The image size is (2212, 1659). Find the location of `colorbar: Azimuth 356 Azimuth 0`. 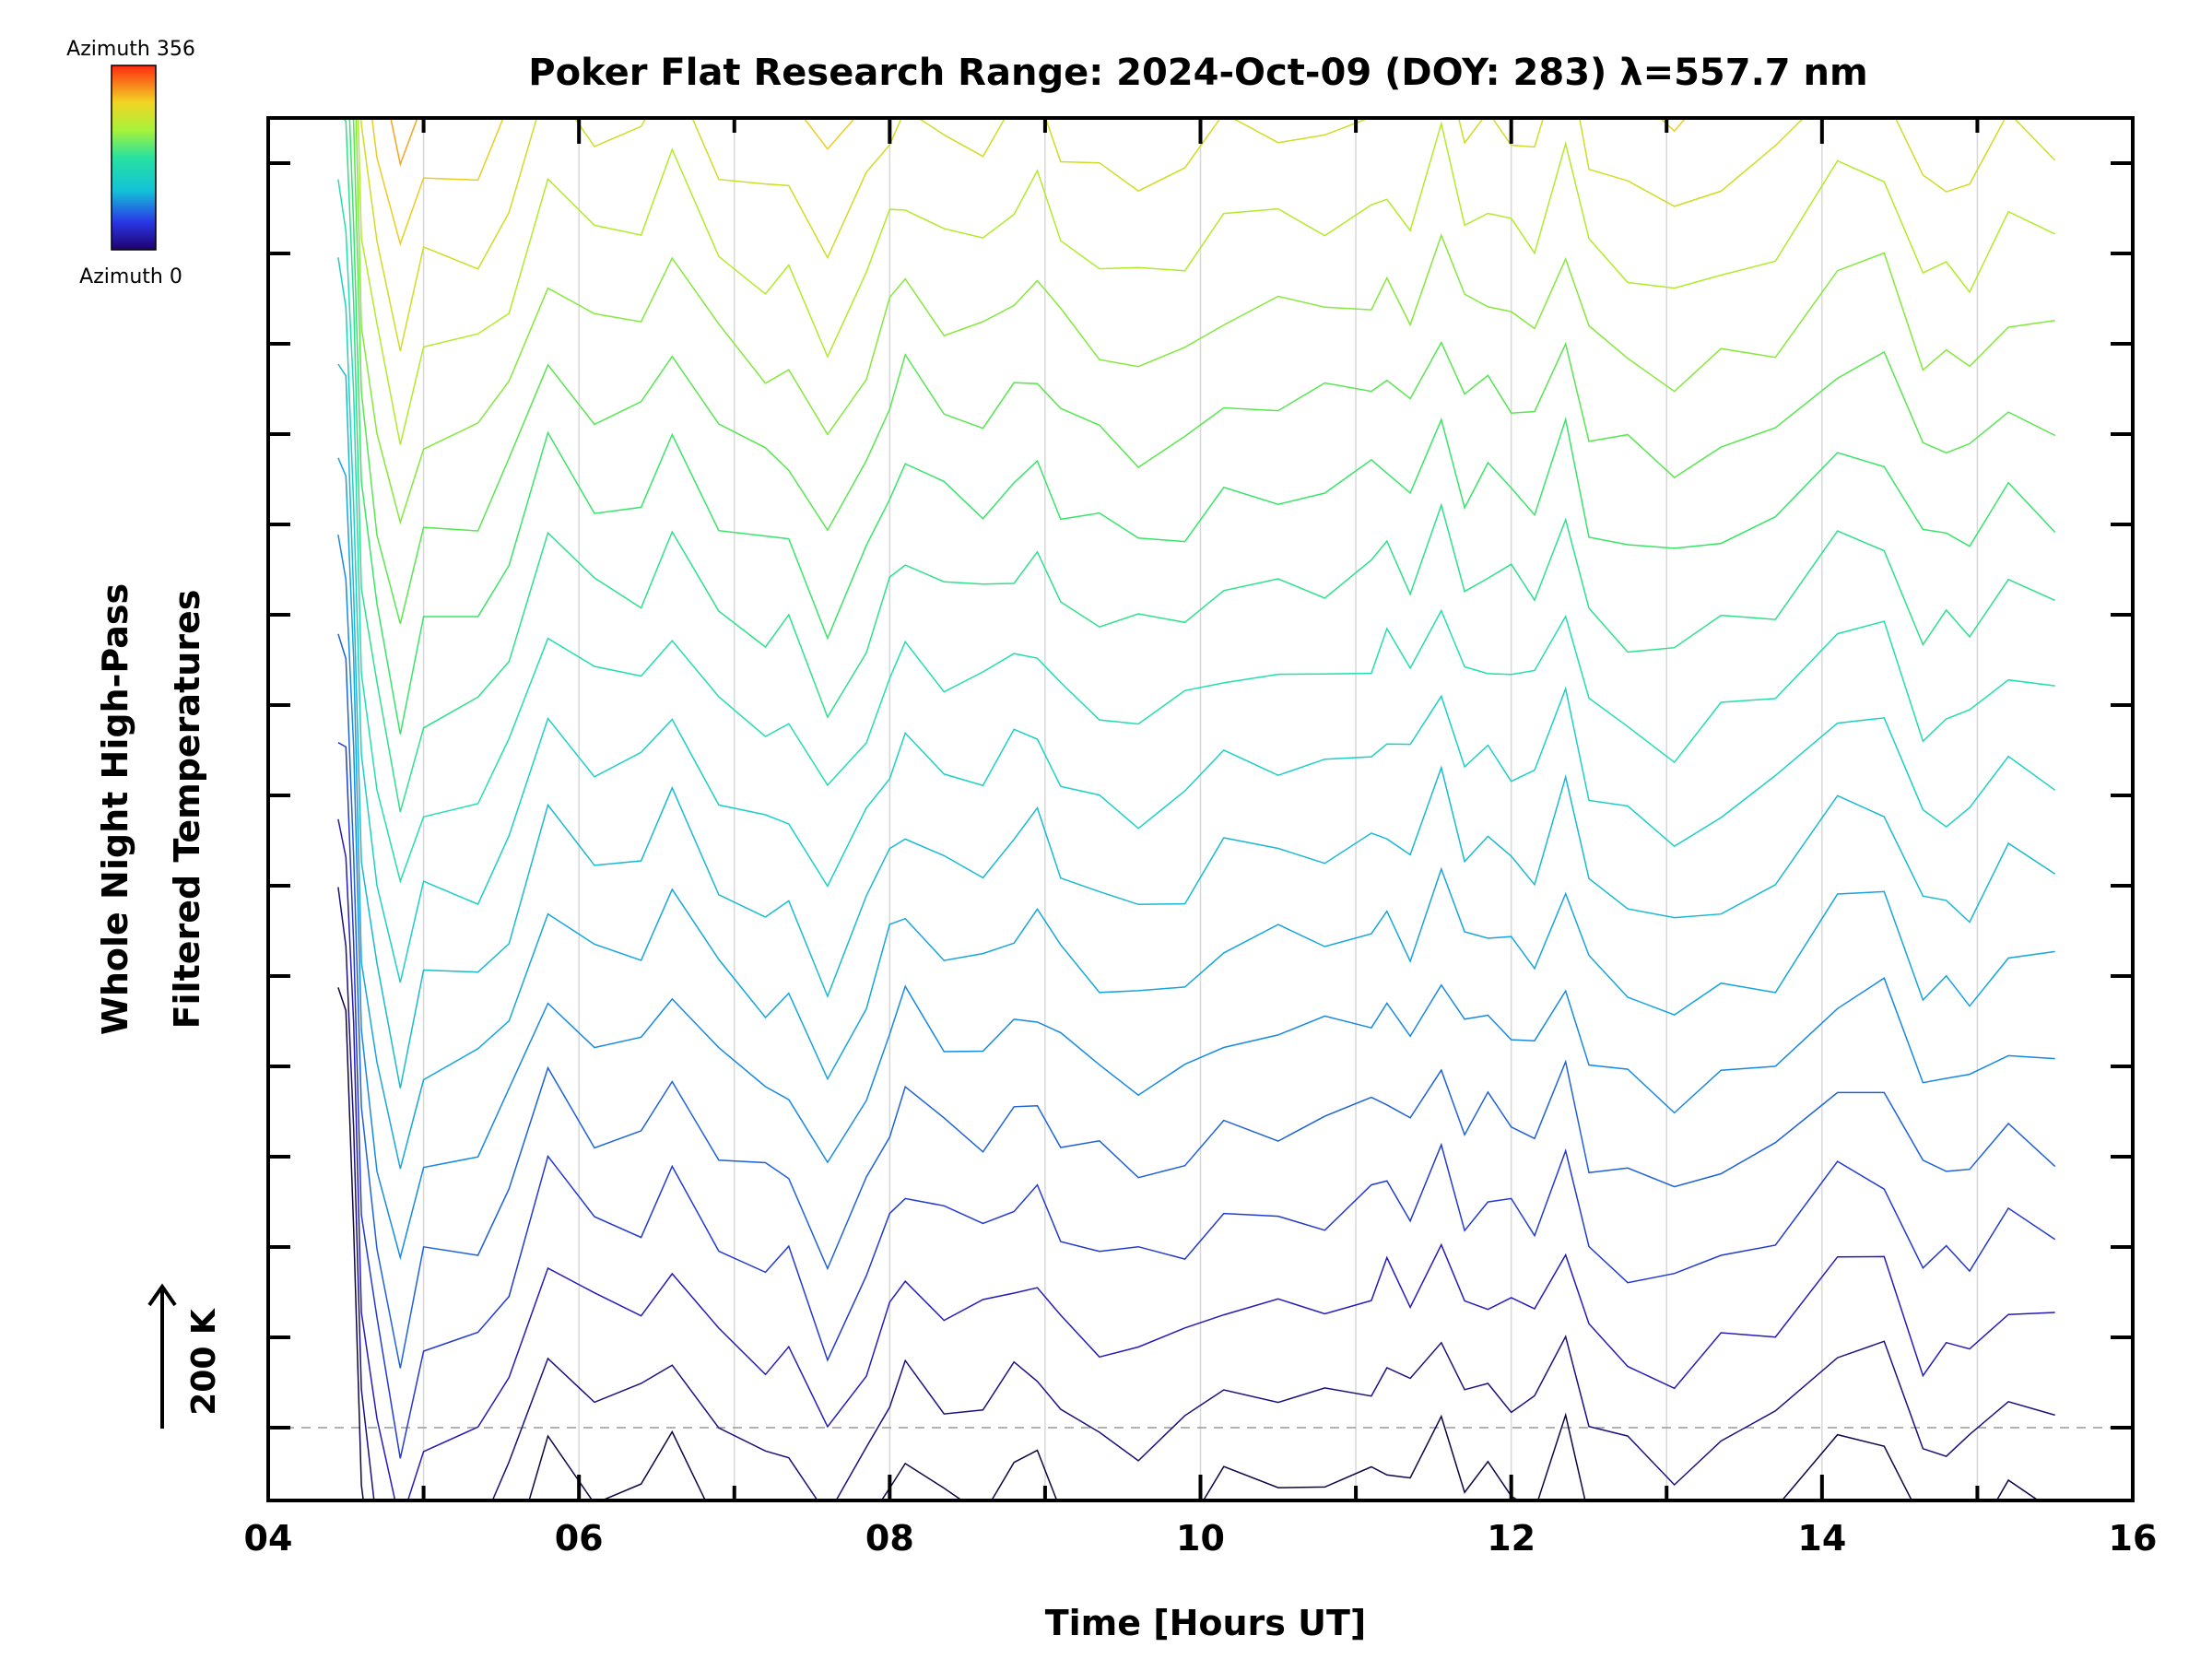

colorbar: Azimuth 356 Azimuth 0 is located at coordinates (130, 163).